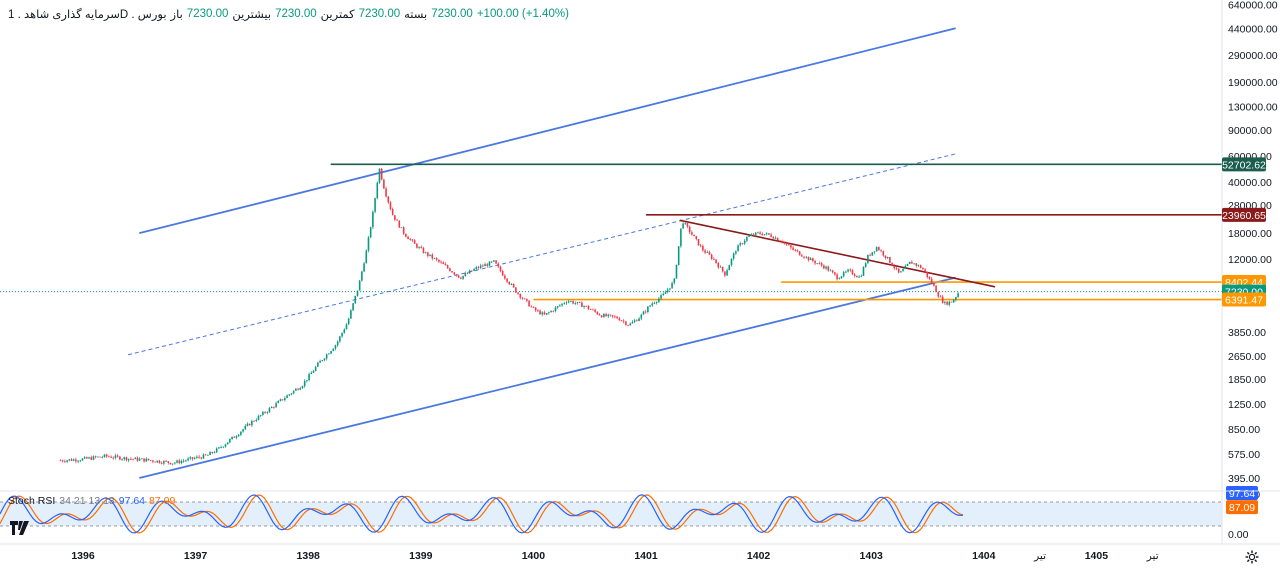 The height and width of the screenshot is (573, 1280). I want to click on gear-icon, so click(1252, 557).